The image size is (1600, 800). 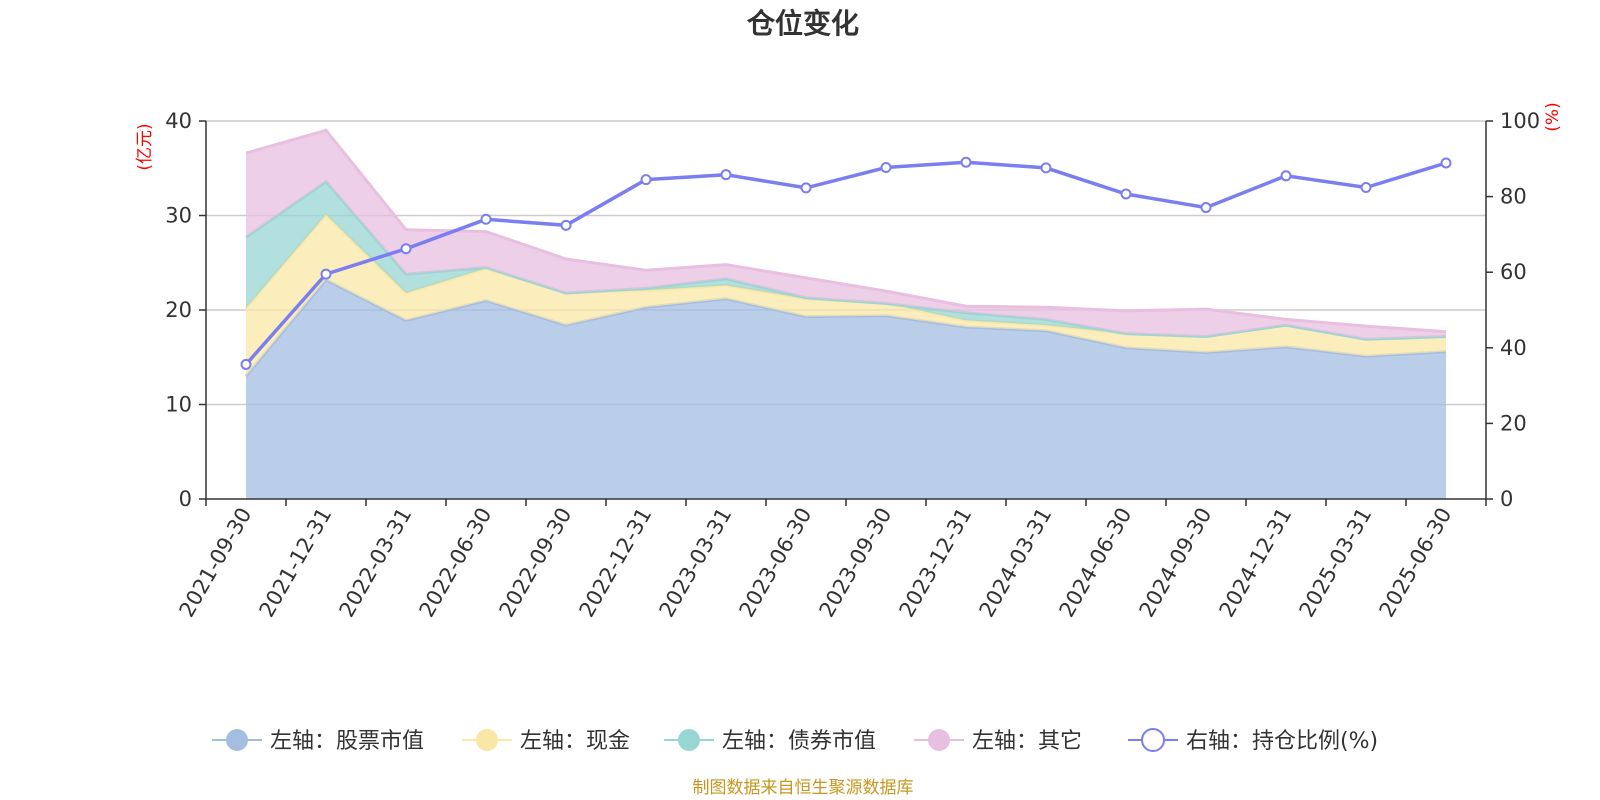 I want to click on x-tick-label: 2023-09-30, so click(x=856, y=563).